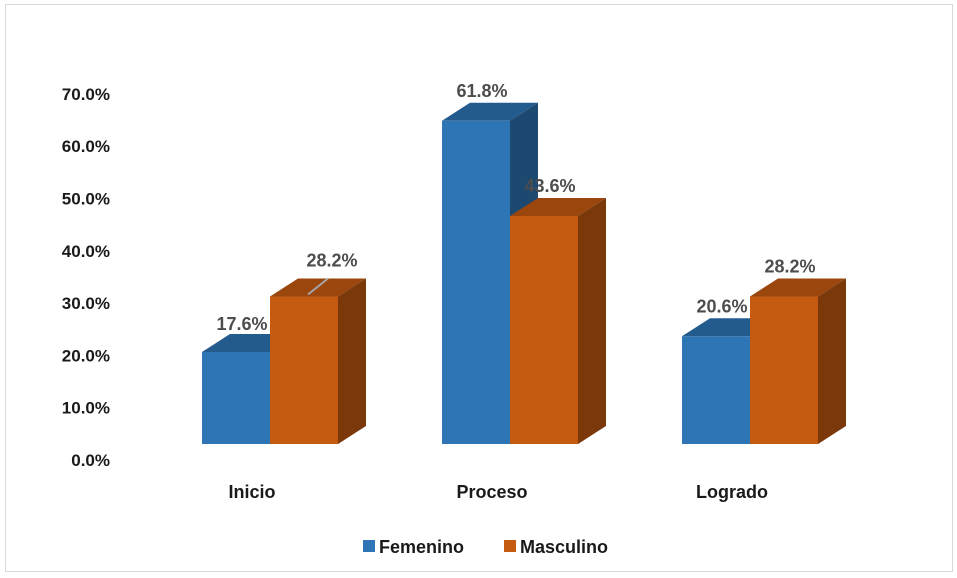 Image resolution: width=957 pixels, height=578 pixels. I want to click on y-tick-label: 60.0%, so click(86, 146).